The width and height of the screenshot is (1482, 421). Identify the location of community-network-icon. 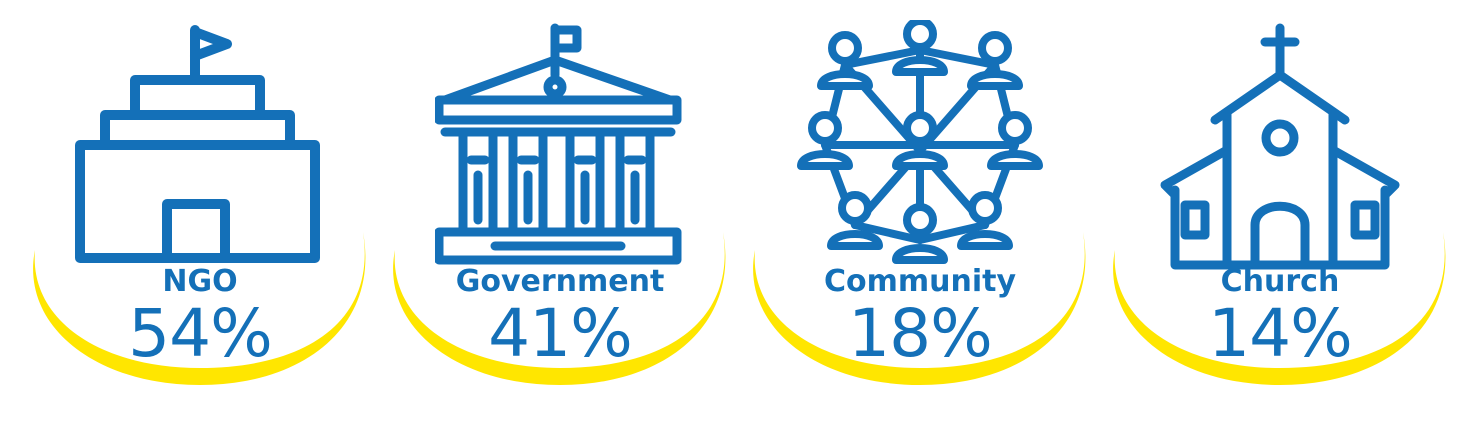
(920, 142).